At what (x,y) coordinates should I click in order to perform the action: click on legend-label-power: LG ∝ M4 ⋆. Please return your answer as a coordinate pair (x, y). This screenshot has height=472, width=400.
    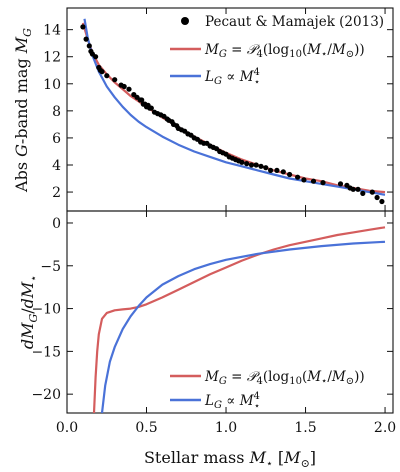
    Looking at the image, I should click on (232, 77).